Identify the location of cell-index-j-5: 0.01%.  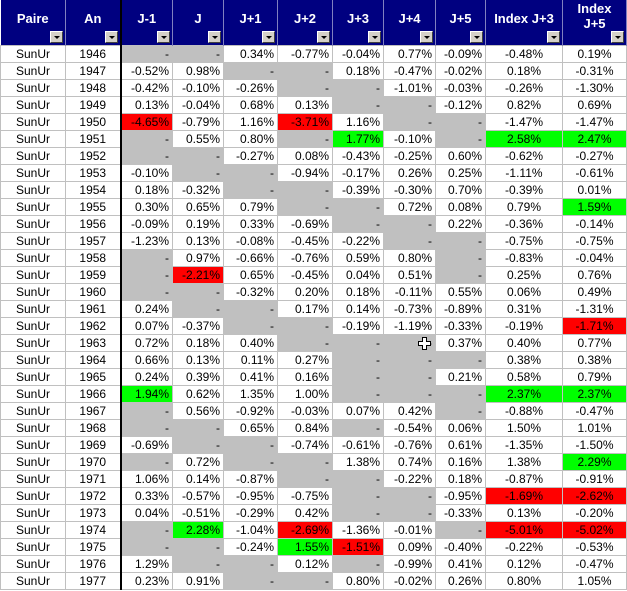
(594, 190).